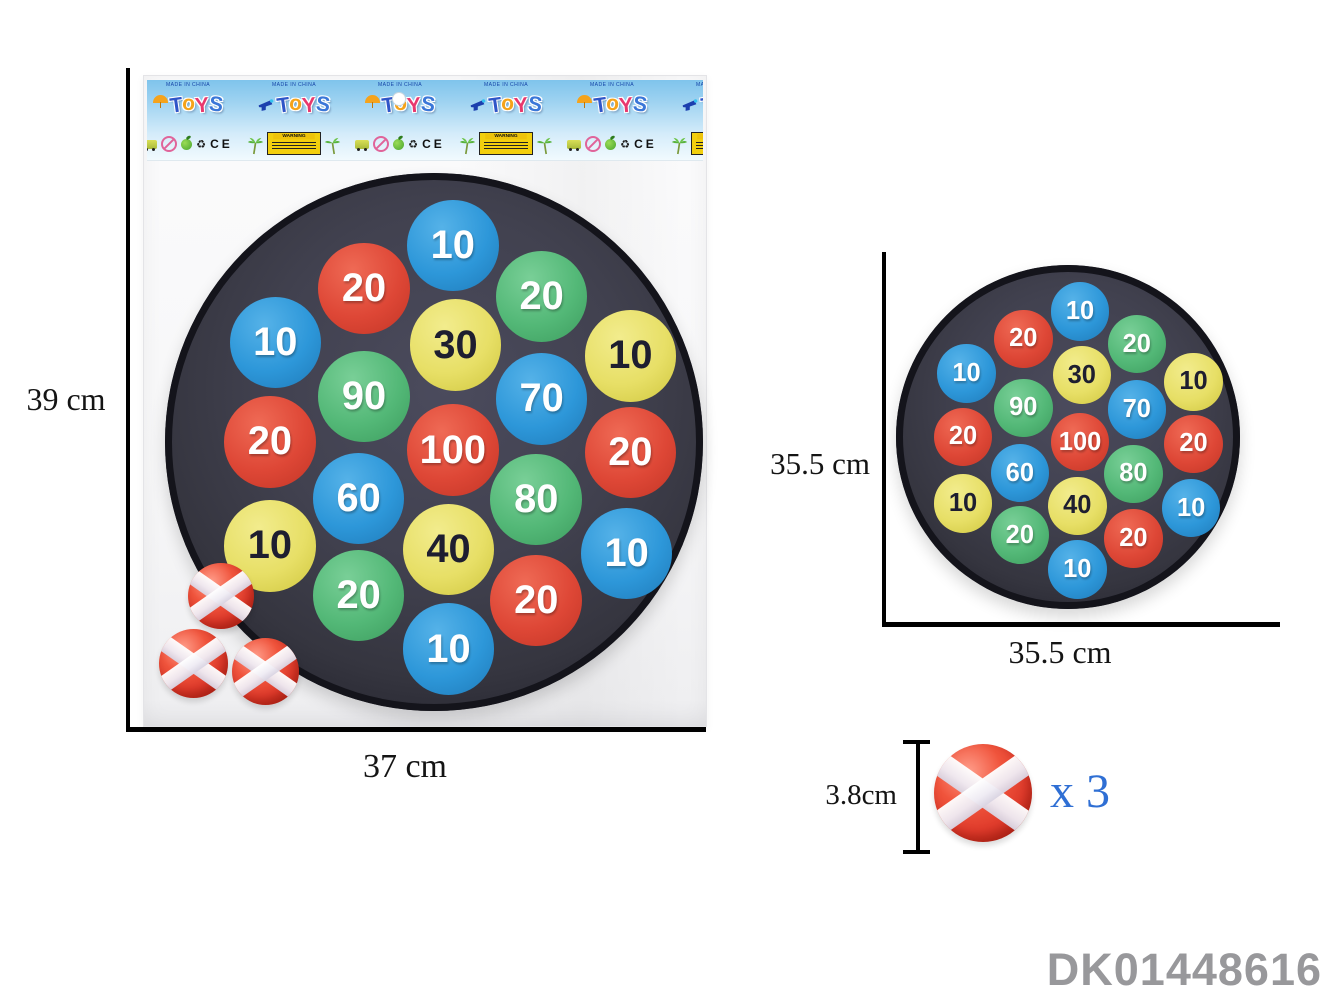 The width and height of the screenshot is (1334, 1000). Describe the element at coordinates (884, 439) in the screenshot. I see `dimension-line-board-height` at that location.